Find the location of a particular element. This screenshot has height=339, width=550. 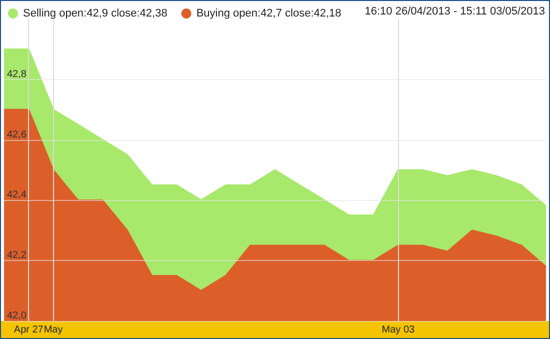

x-tick-label: Apr 27 is located at coordinates (29, 330).